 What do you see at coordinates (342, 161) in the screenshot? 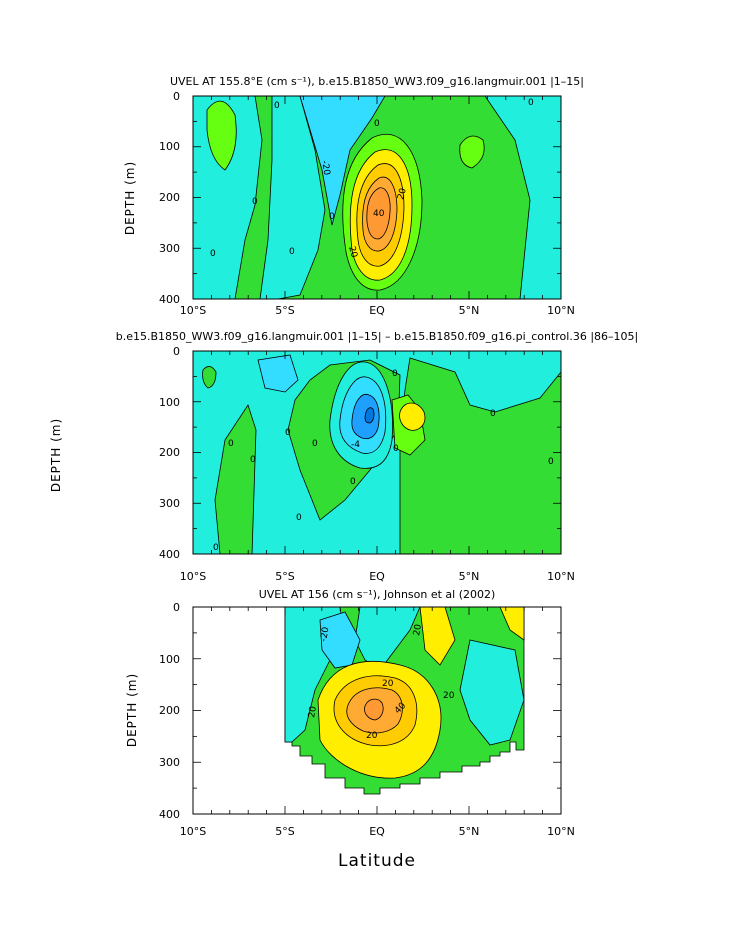
I see `panel-1-westward-current` at bounding box center [342, 161].